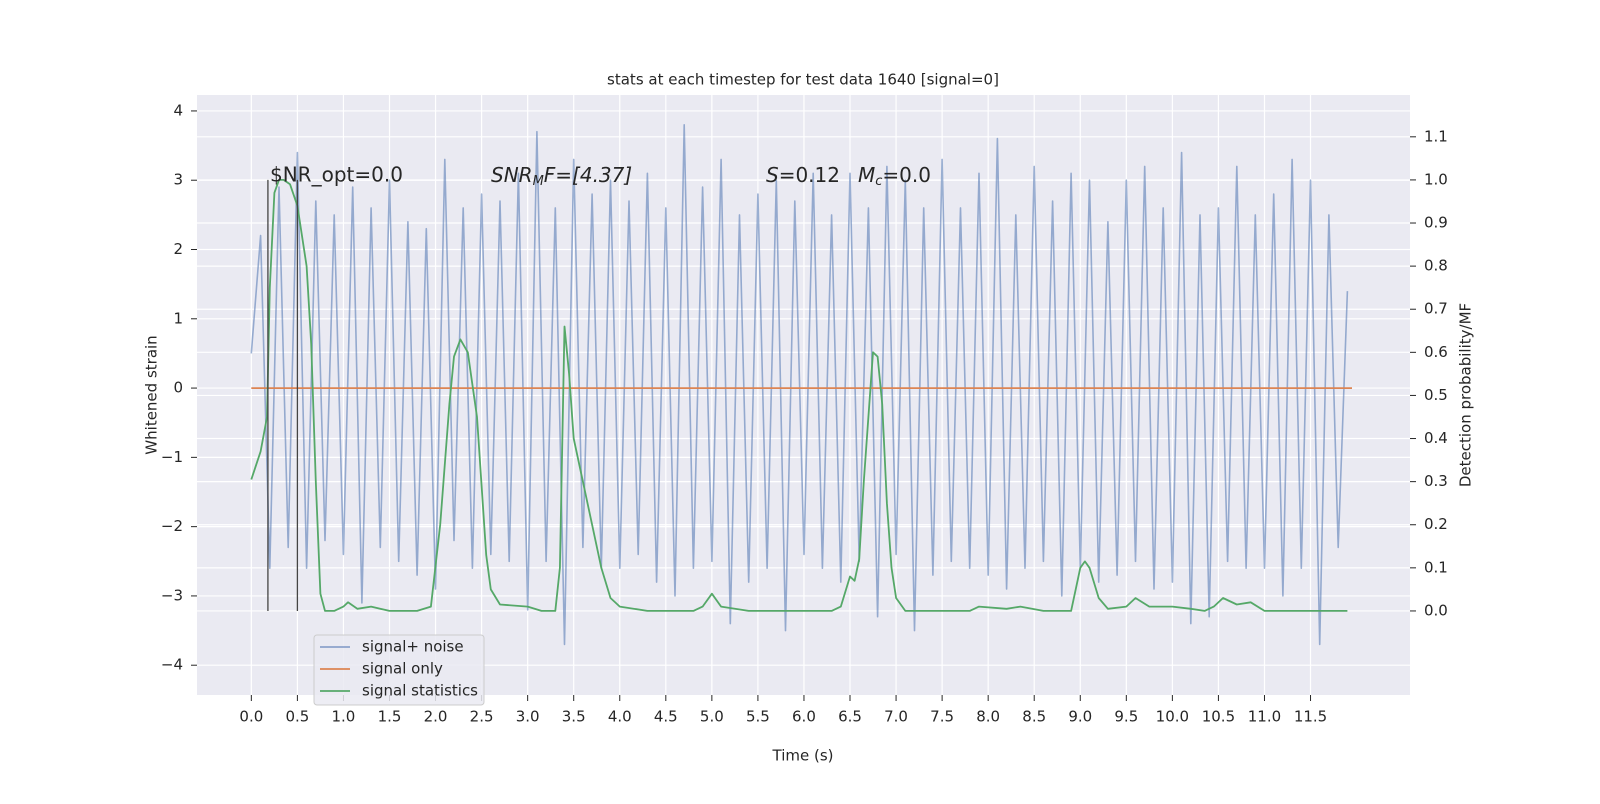 The width and height of the screenshot is (1600, 804). I want to click on x-tick-label: 10.5, so click(1218, 717).